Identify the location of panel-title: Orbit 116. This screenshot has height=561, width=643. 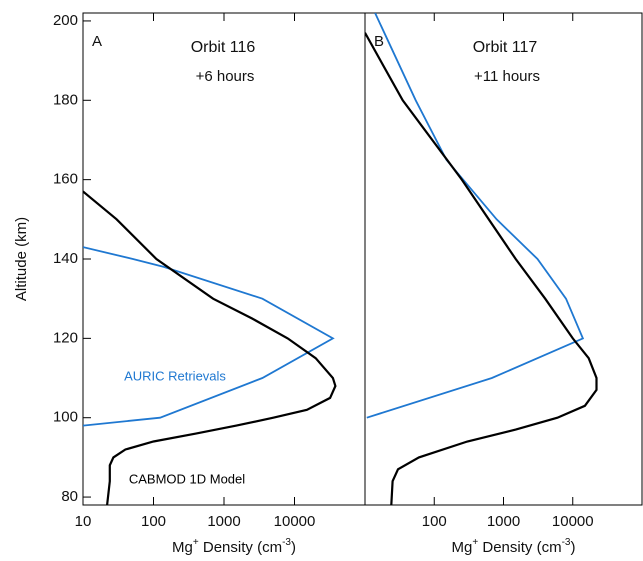
(223, 47).